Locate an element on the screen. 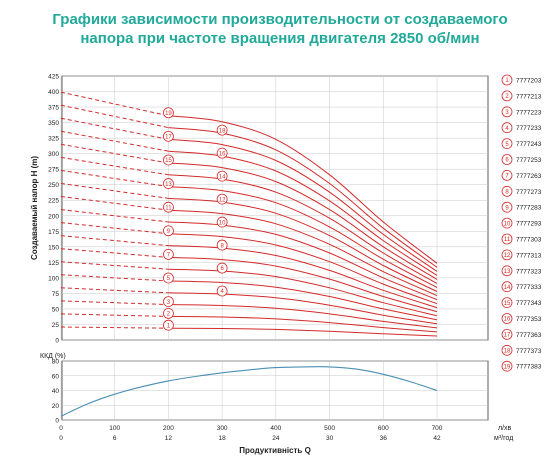 This screenshot has width=560, height=460. legend-model-9: 7777283 is located at coordinates (529, 208).